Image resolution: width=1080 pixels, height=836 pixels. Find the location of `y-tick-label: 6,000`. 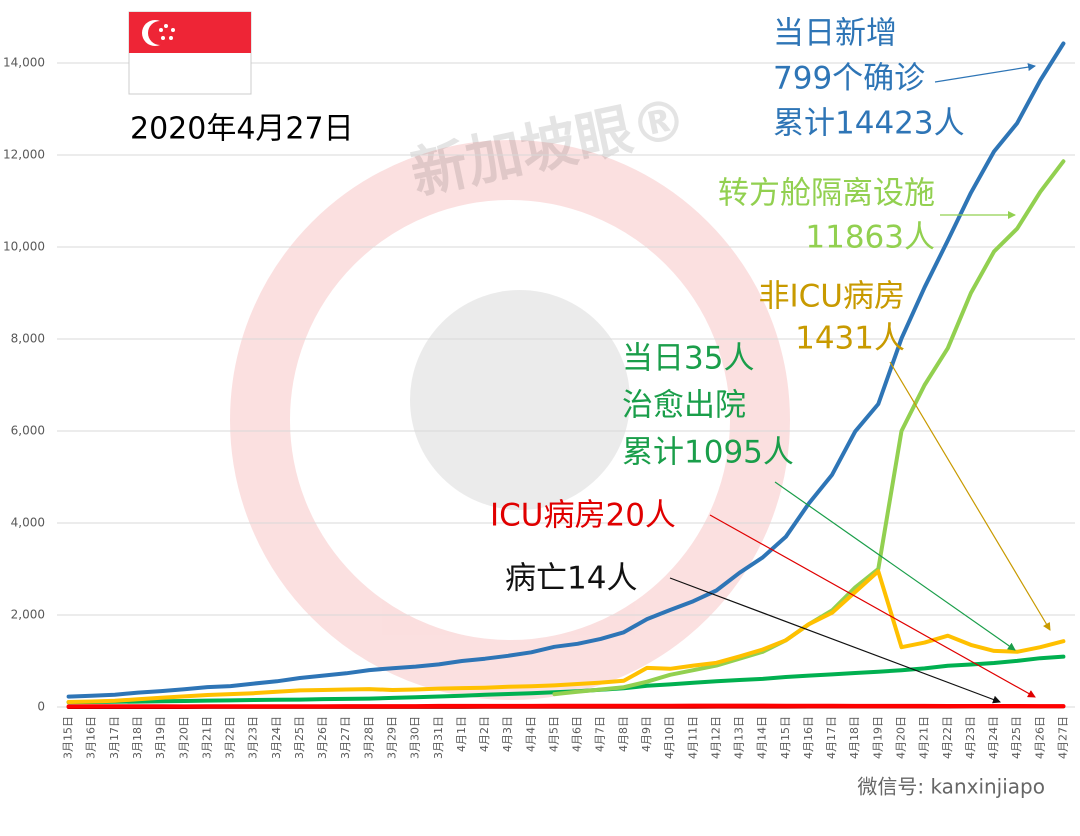

y-tick-label: 6,000 is located at coordinates (28, 431).